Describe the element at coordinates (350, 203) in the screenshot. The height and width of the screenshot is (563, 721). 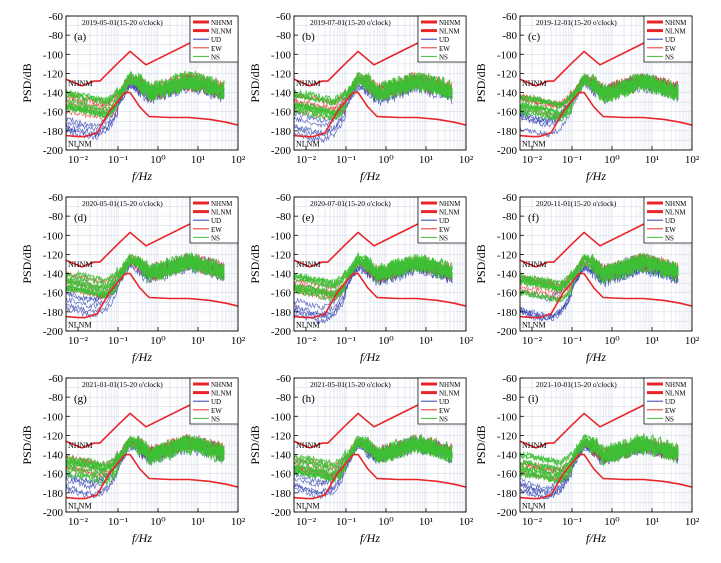
I see `panel-title: 2020-07-01(15-20 o'clock)` at that location.